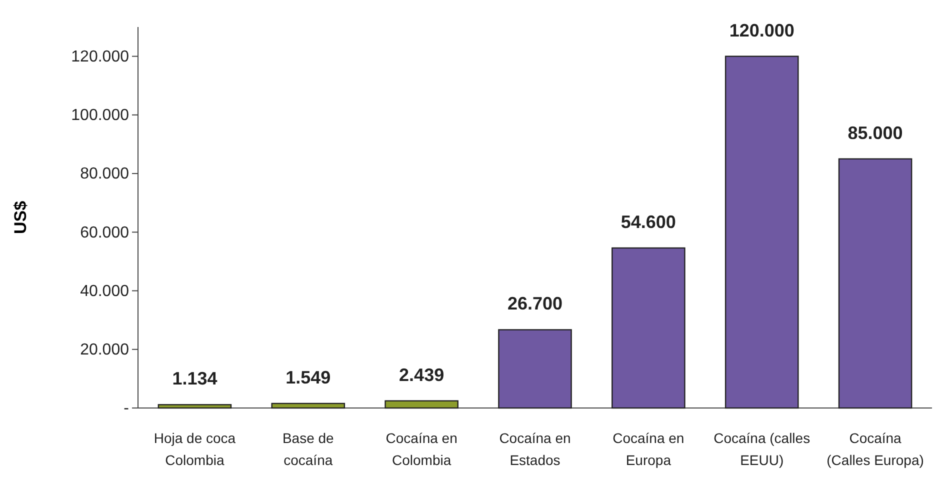 The width and height of the screenshot is (939, 484). I want to click on y-tick-label: 60.000, so click(105, 233).